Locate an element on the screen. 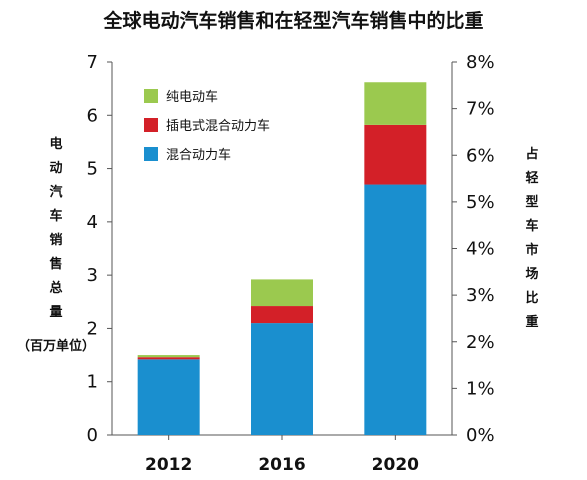  right-tick-label: 4% is located at coordinates (480, 249).